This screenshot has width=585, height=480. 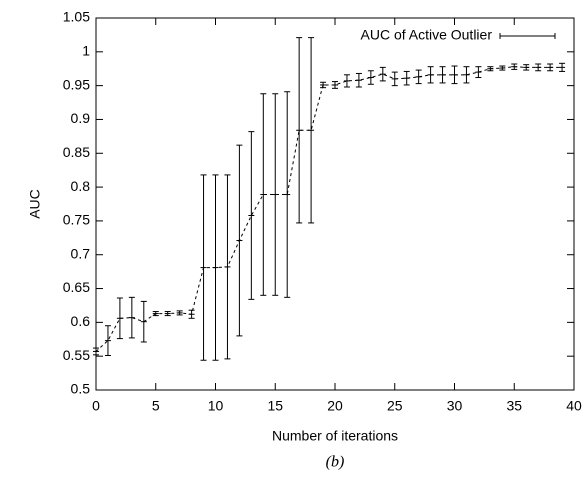 What do you see at coordinates (335, 462) in the screenshot?
I see `caption: (b)` at bounding box center [335, 462].